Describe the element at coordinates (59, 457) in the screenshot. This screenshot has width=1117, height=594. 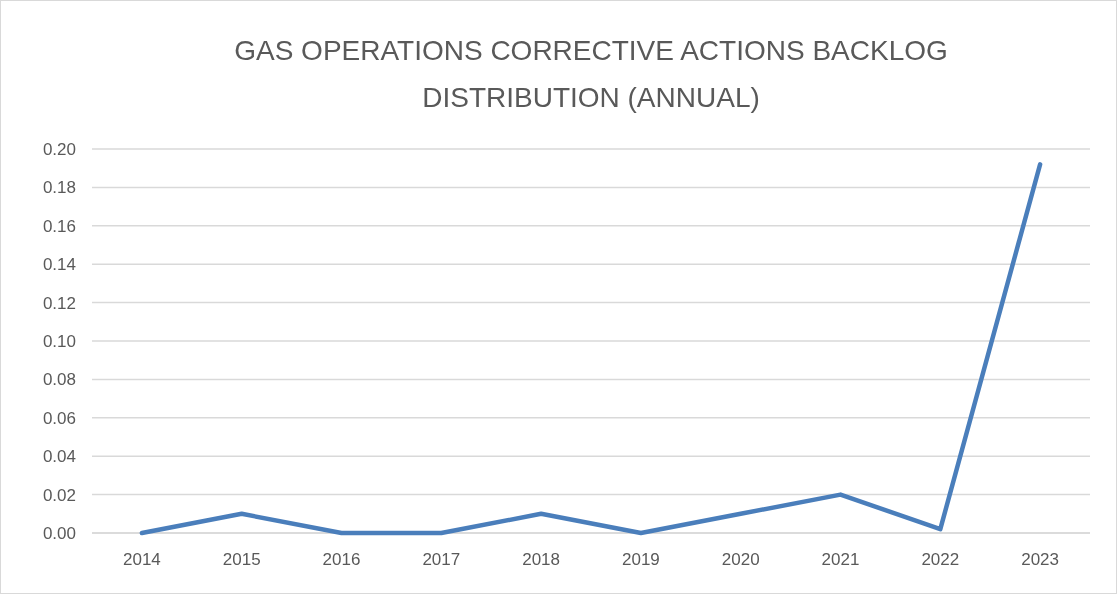
I see `y-tick-label: 0.04` at that location.